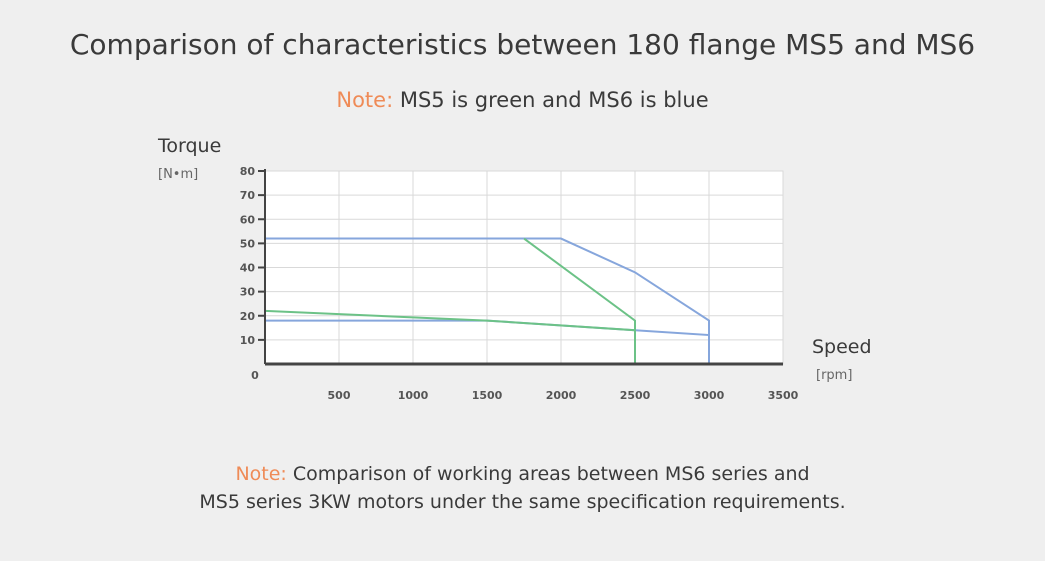  I want to click on series-color-note: Note: MS5 is green and MS6 is blue, so click(522, 100).